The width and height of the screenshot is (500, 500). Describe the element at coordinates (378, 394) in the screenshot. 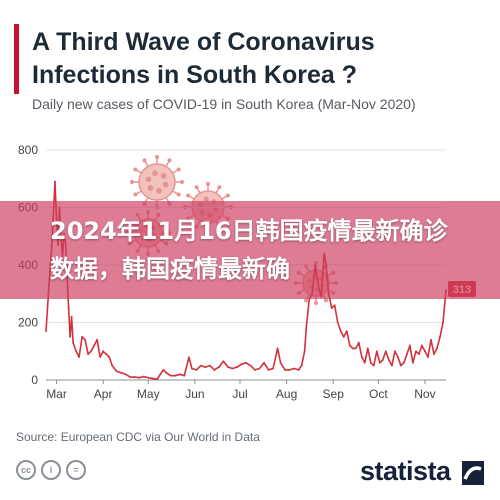

I see `x-tick-label: Oct` at that location.